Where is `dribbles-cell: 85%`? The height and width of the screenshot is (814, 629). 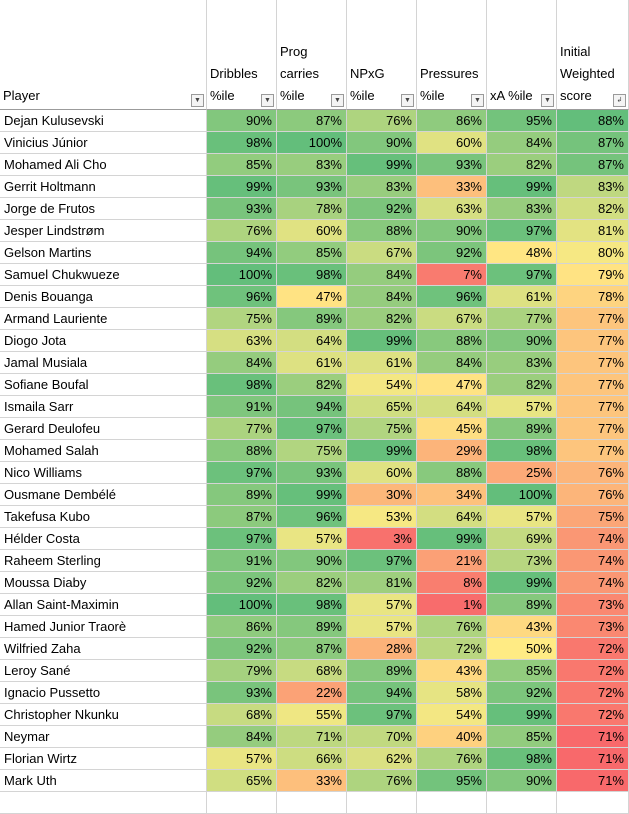
dribbles-cell: 85% is located at coordinates (242, 165).